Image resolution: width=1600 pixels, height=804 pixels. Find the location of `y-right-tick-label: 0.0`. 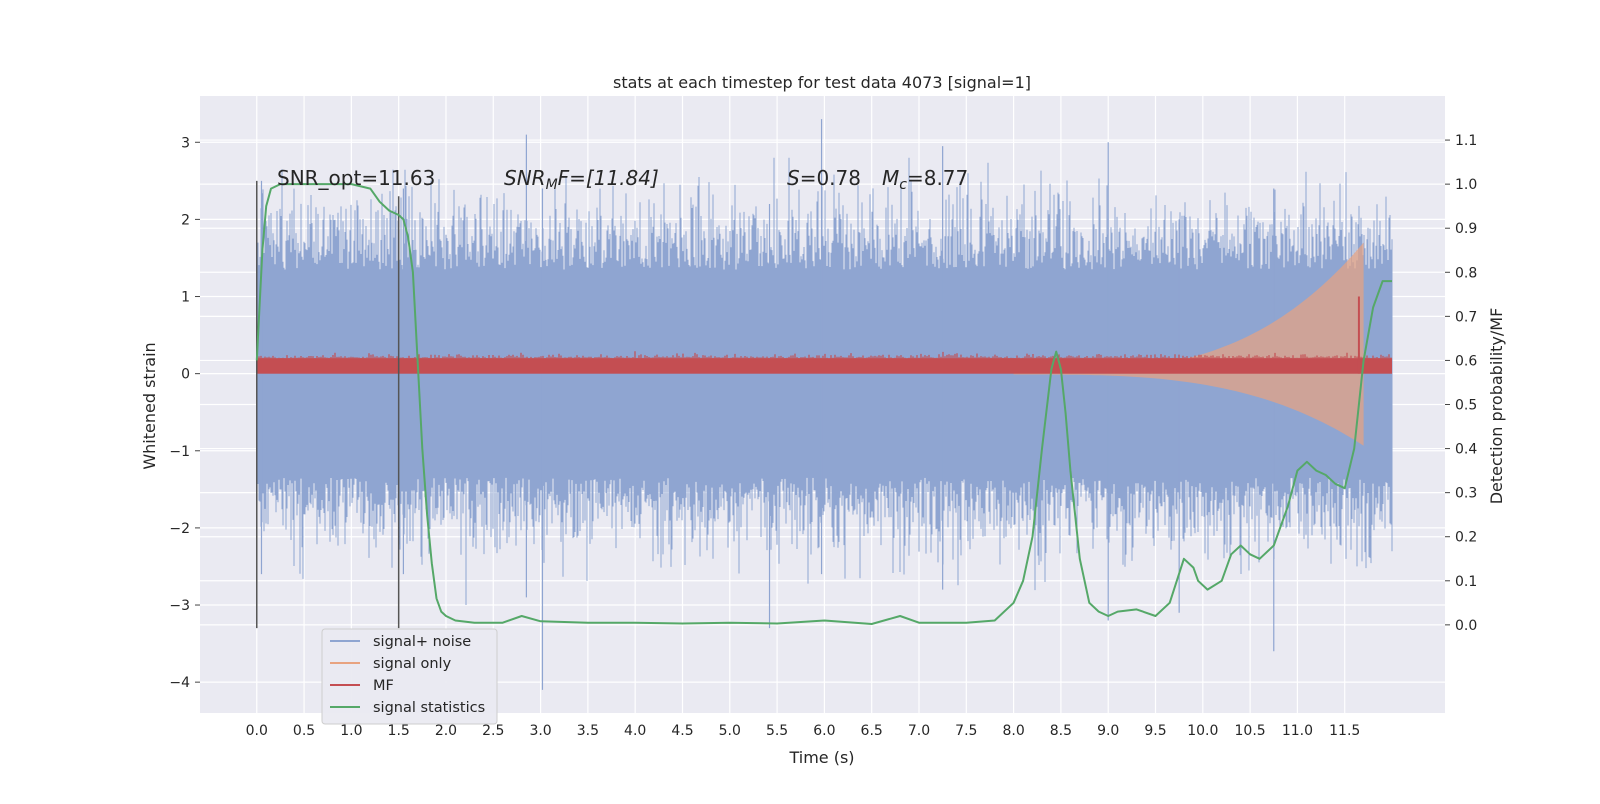

y-right-tick-label: 0.0 is located at coordinates (1466, 626).